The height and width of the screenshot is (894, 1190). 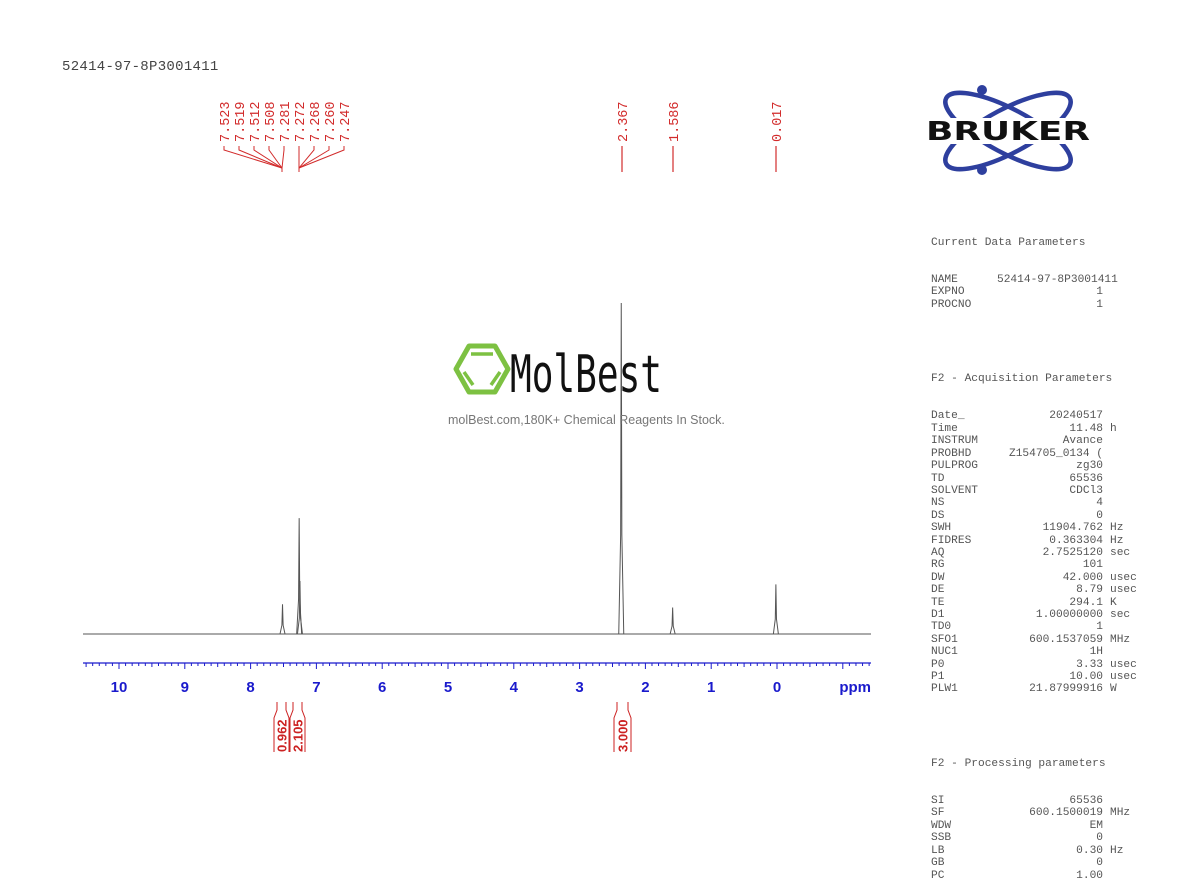 What do you see at coordinates (1072, 528) in the screenshot?
I see `param-value: 11904.762` at bounding box center [1072, 528].